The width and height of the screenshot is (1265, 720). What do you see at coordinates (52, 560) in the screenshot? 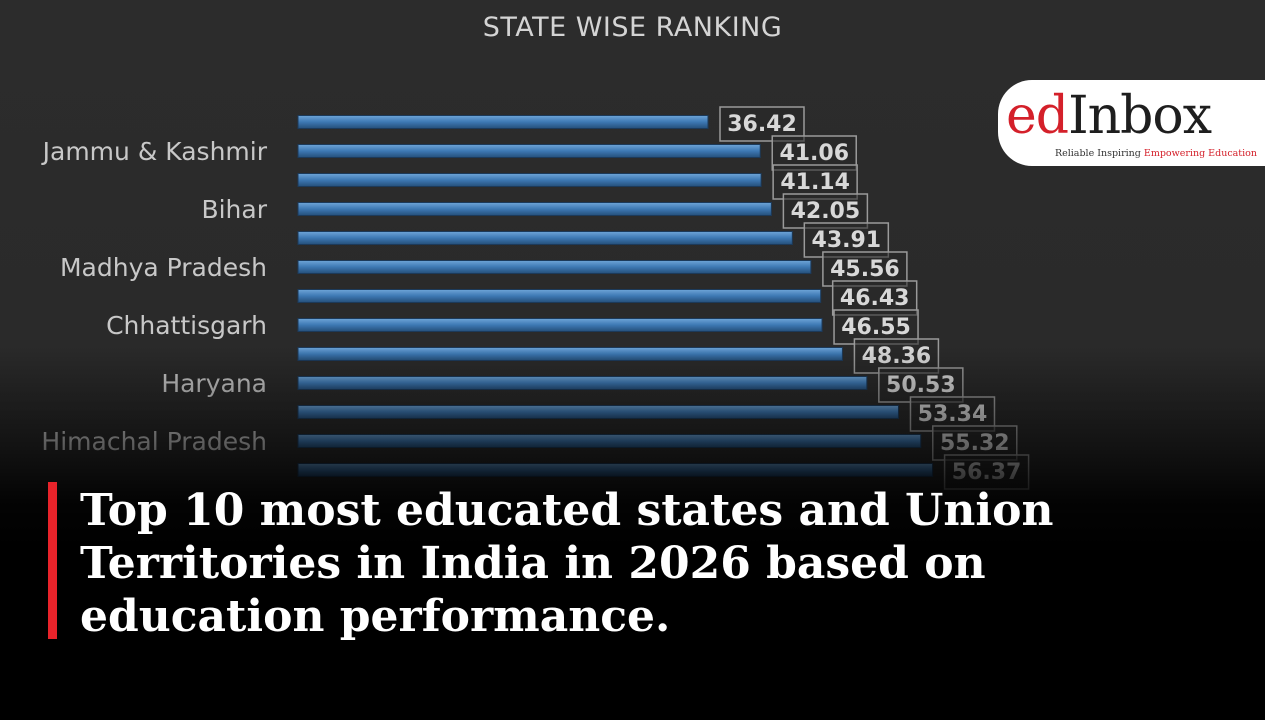
I see `headline-accent-bar` at bounding box center [52, 560].